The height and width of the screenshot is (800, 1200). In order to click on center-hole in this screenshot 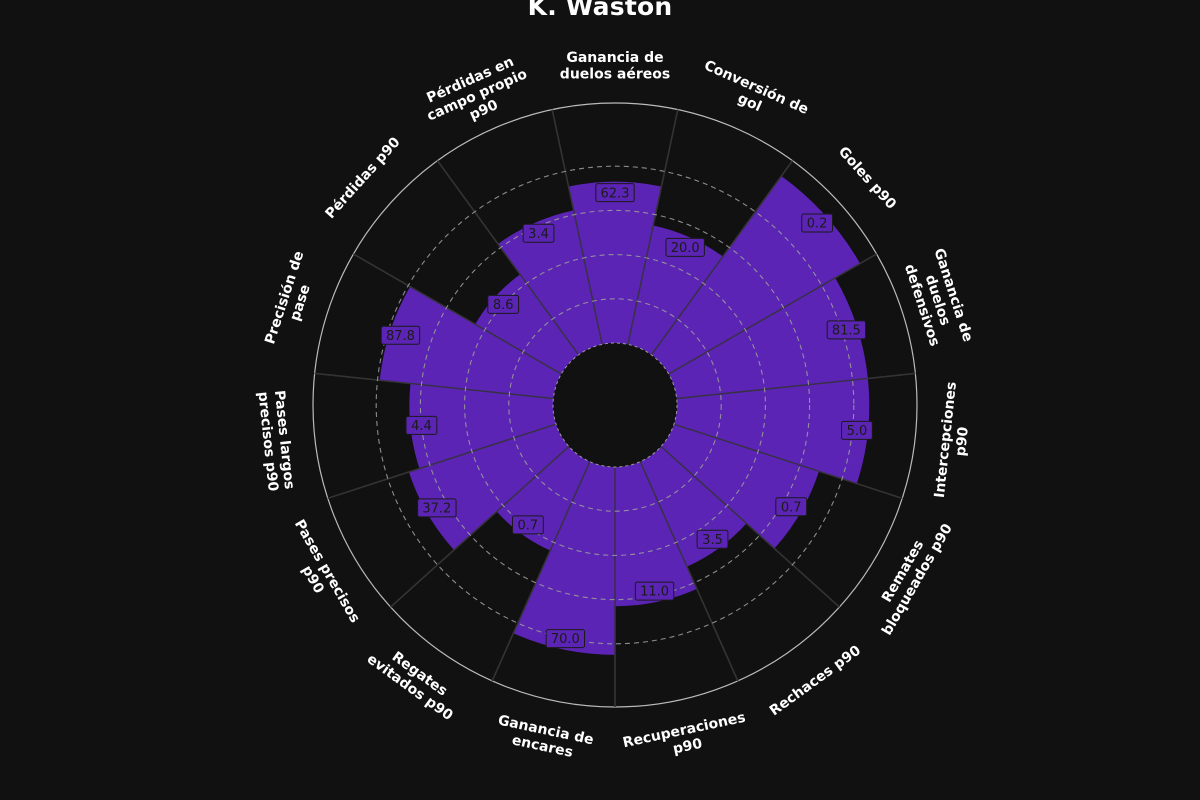, I will do `click(615, 405)`.